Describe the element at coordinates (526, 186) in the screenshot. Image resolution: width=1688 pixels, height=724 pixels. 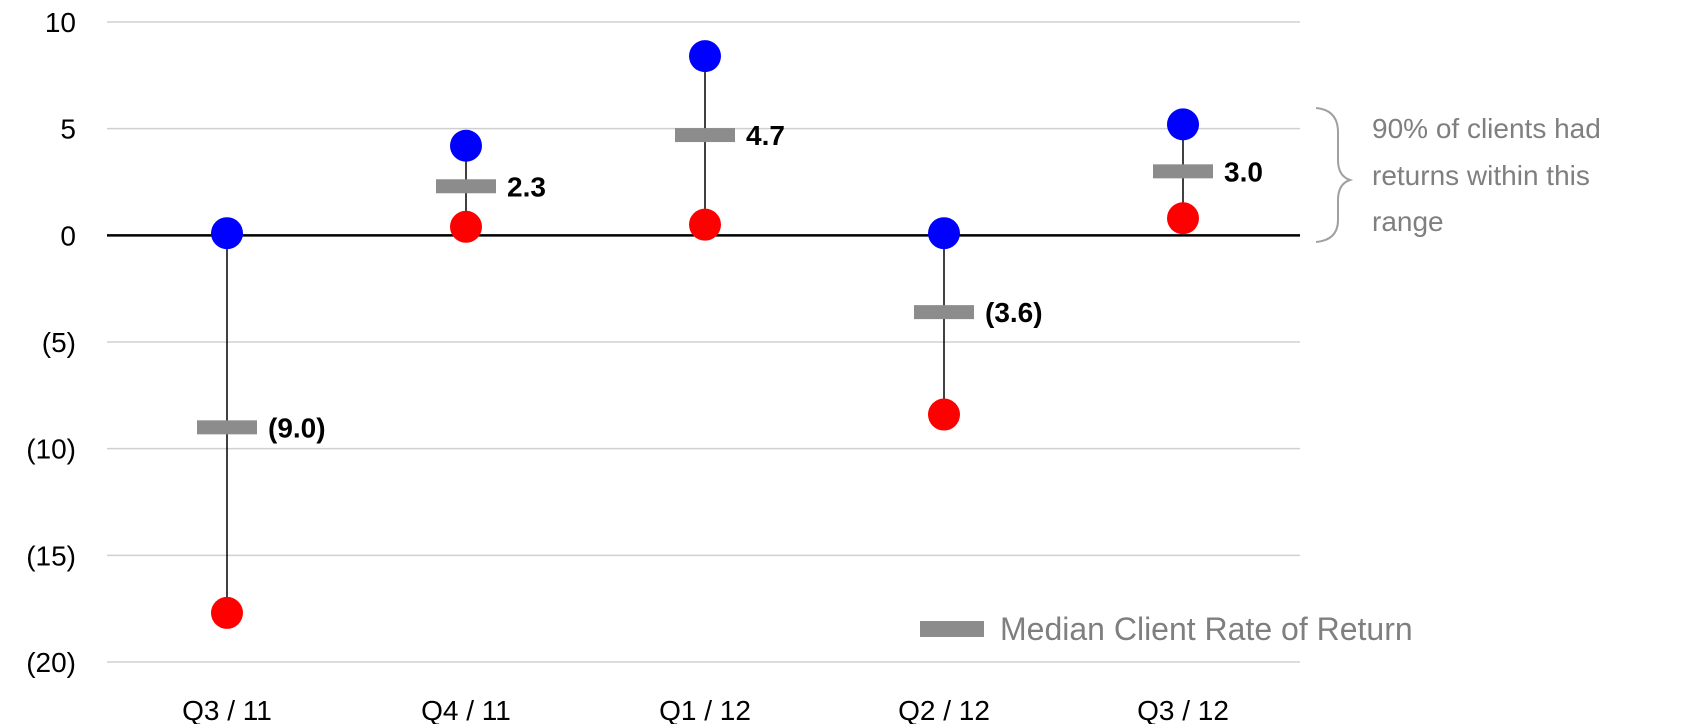
I see `median-label-1: 2.3` at that location.